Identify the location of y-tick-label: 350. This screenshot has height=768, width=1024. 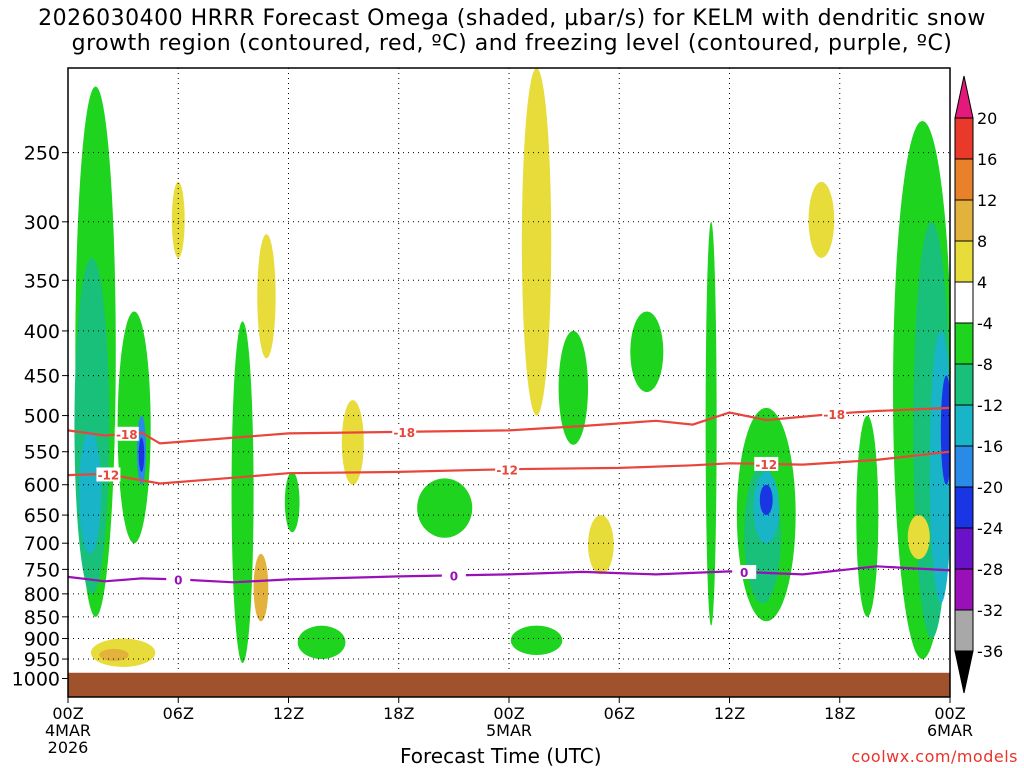
(42, 281).